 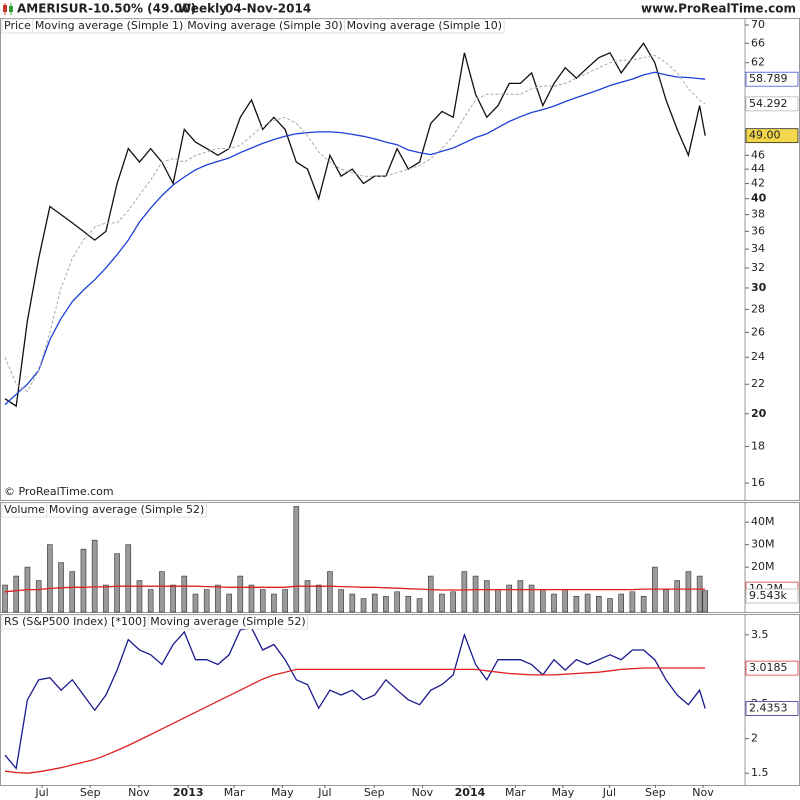 What do you see at coordinates (763, 544) in the screenshot?
I see `y-tick-label: 30M` at bounding box center [763, 544].